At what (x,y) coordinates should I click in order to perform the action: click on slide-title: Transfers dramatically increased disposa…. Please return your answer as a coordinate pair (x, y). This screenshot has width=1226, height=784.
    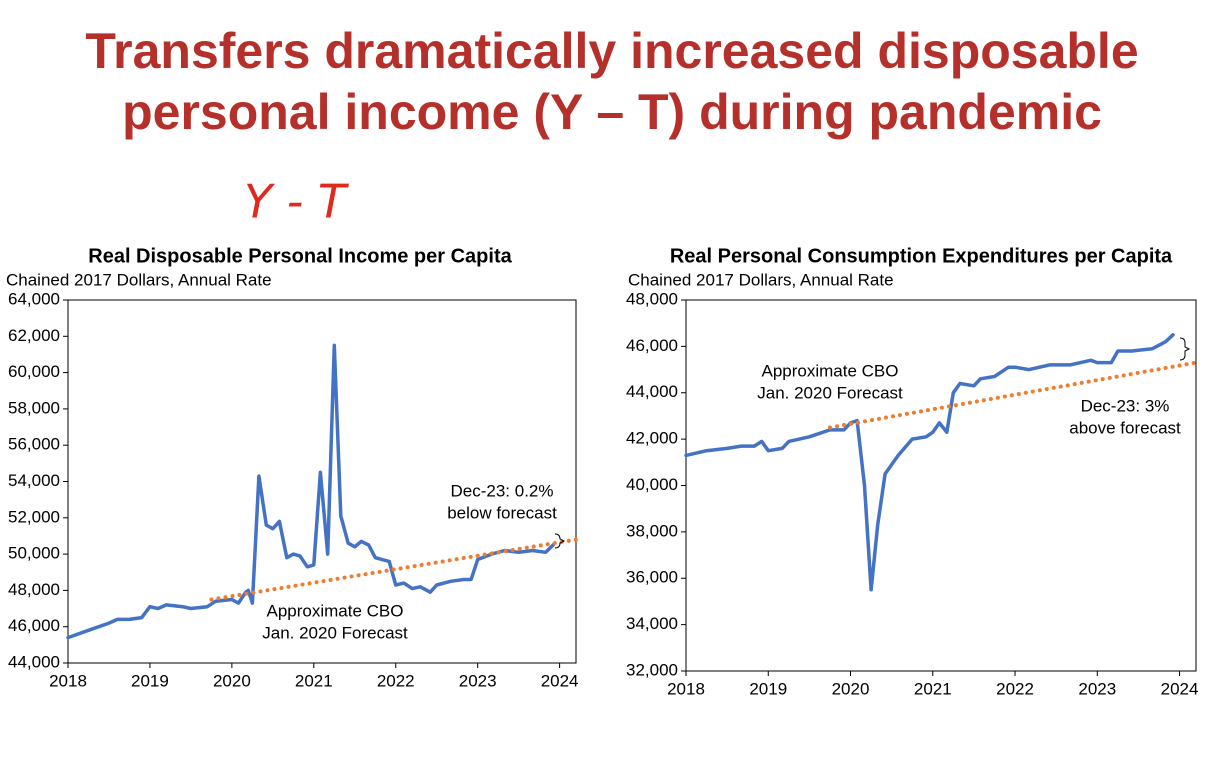
    Looking at the image, I should click on (611, 51).